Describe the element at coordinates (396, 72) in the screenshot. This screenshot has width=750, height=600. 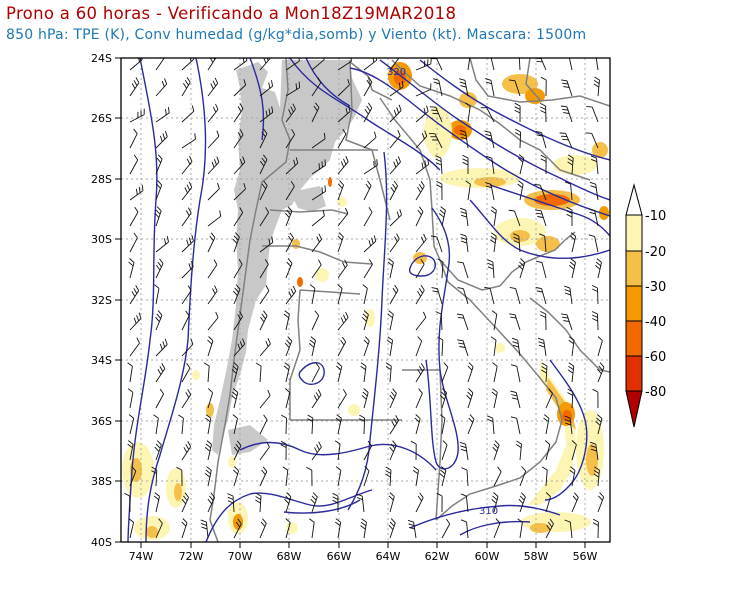
I see `contour-label-320: 320` at that location.